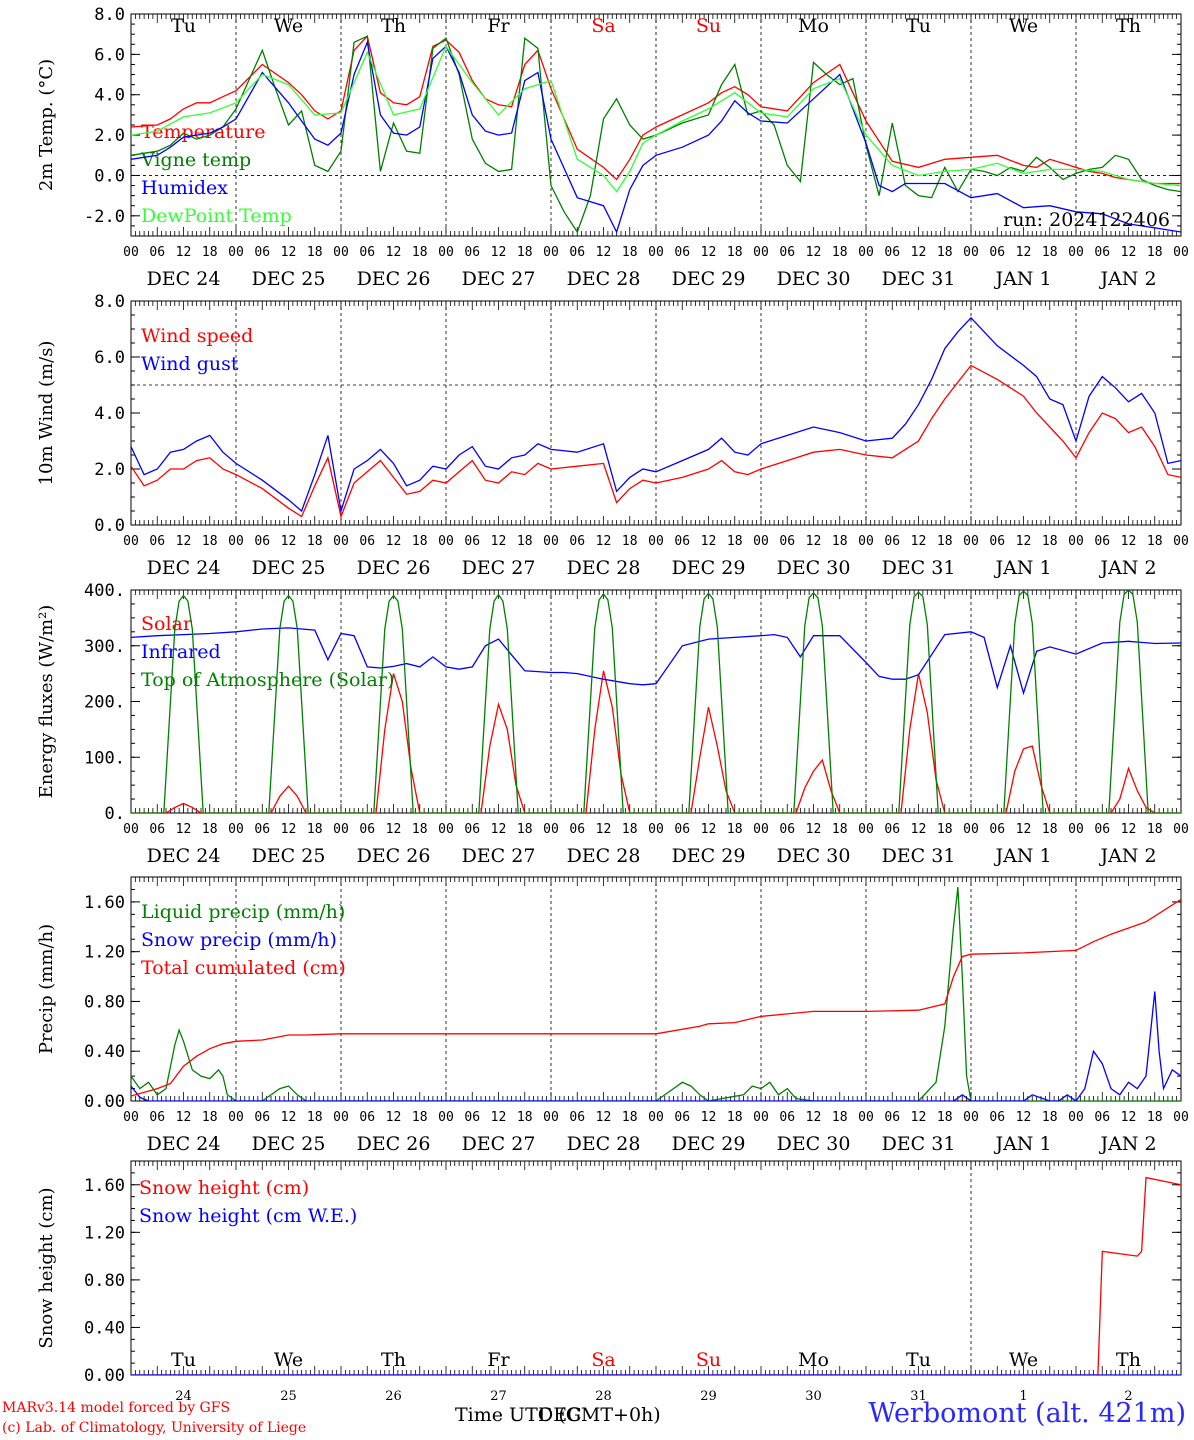 The image size is (1194, 1440). What do you see at coordinates (288, 1396) in the screenshot?
I see `day-number-label: 25` at bounding box center [288, 1396].